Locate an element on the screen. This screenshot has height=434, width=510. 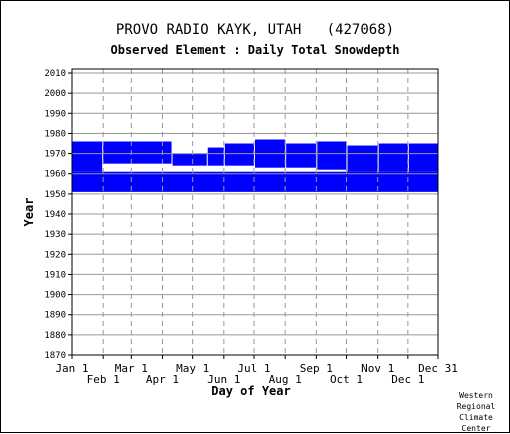
y-axis-title: Year is located at coordinates (29, 212).